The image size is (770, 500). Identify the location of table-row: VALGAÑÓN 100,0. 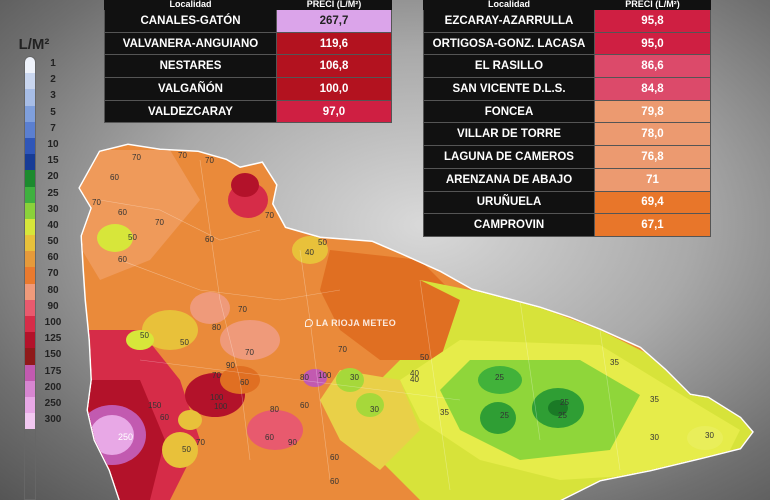
(248, 89).